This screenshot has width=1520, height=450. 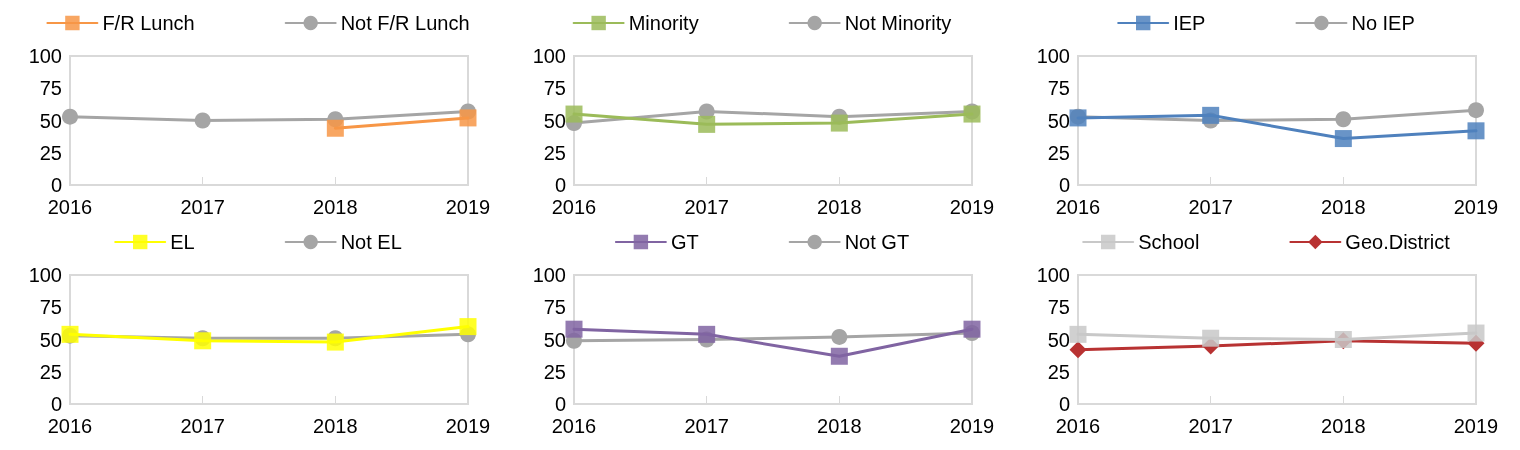 What do you see at coordinates (1383, 23) in the screenshot?
I see `legend-label: No IEP` at bounding box center [1383, 23].